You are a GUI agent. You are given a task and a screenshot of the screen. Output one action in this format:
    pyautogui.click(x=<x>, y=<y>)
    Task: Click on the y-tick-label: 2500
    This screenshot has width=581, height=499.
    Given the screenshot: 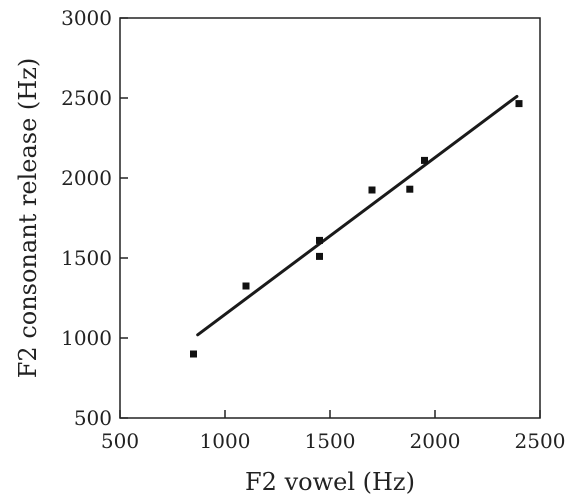 What is the action you would take?
    pyautogui.click(x=86, y=98)
    